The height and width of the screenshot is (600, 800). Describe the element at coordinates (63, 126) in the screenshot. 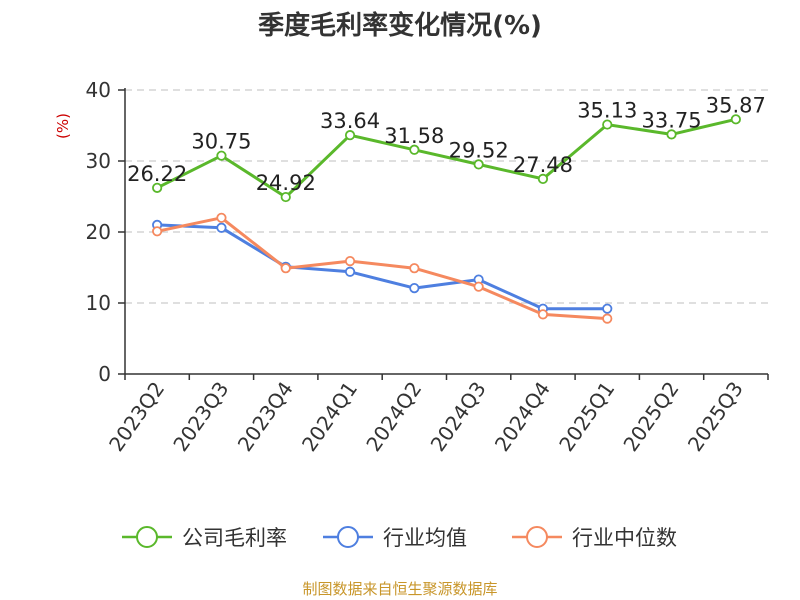

I see `y-axis-unit-label: (%)` at that location.